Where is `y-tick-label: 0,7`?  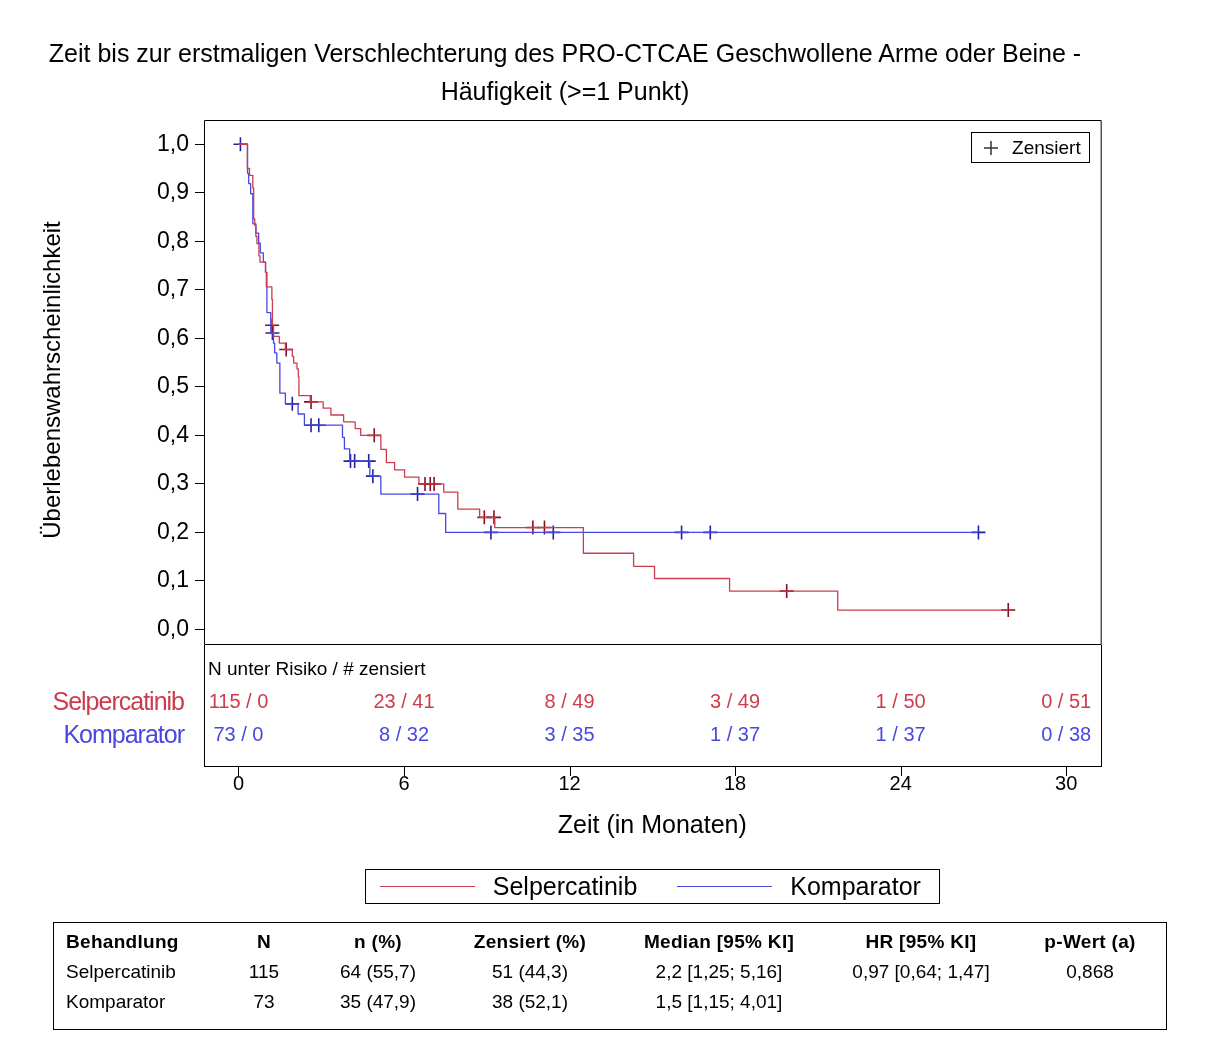 y-tick-label: 0,7 is located at coordinates (173, 288).